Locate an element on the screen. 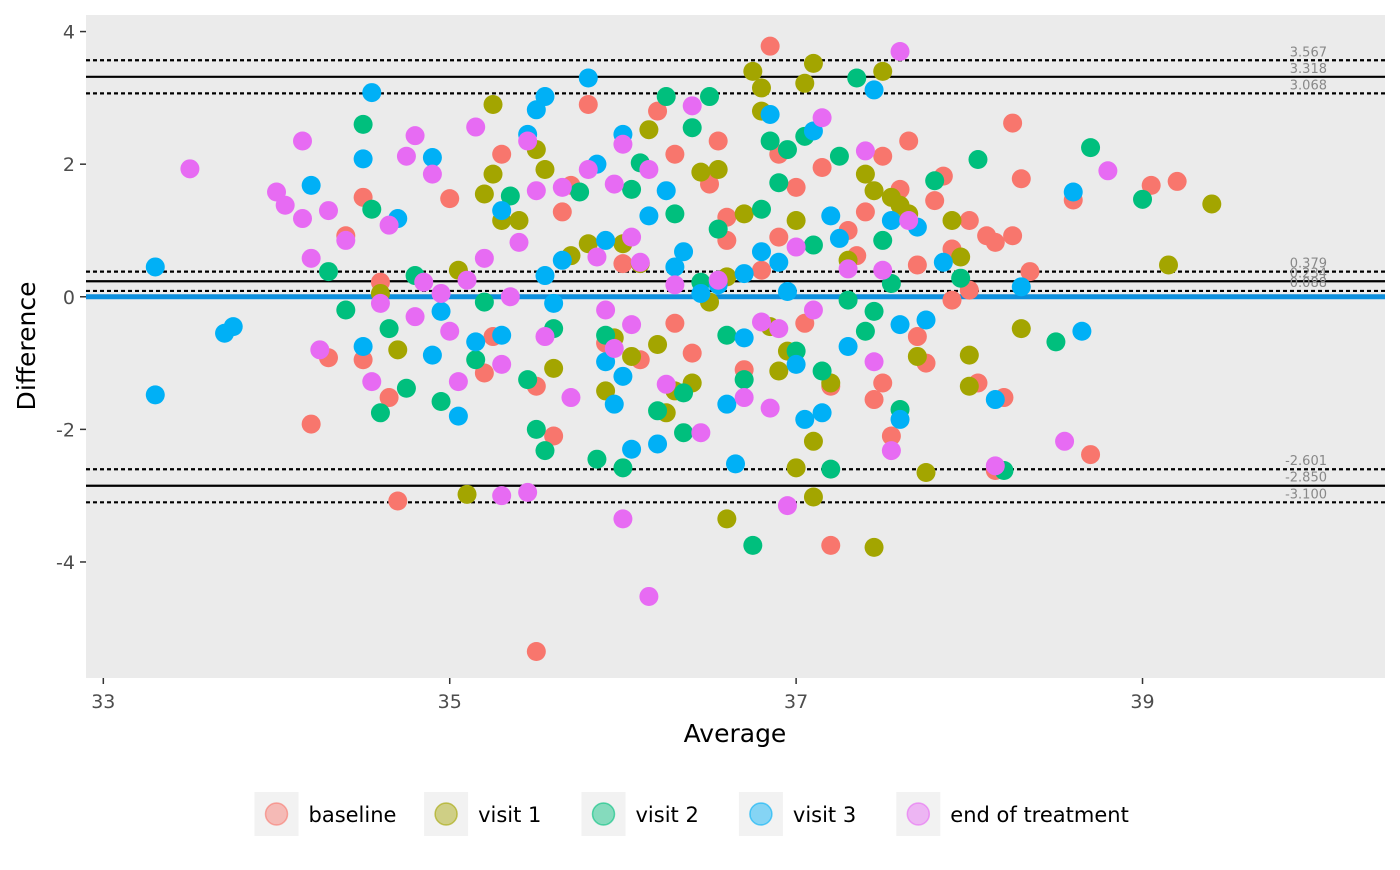 This screenshot has height=870, width=1400. reference-line-label: 3.567 is located at coordinates (1308, 52).